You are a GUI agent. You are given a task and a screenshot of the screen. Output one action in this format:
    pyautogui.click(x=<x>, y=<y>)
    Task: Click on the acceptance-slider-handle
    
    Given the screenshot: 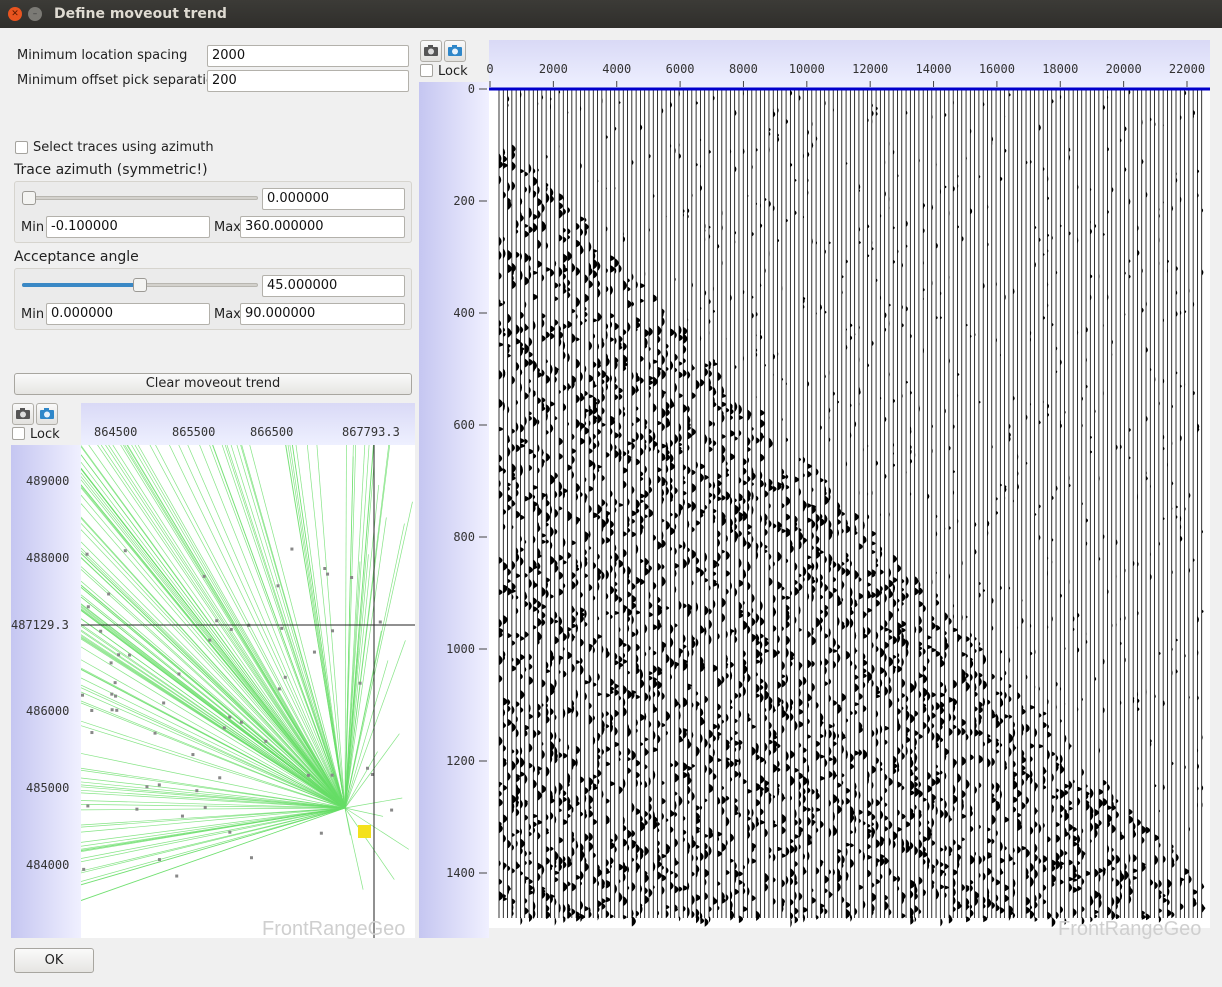 What is the action you would take?
    pyautogui.click(x=140, y=285)
    